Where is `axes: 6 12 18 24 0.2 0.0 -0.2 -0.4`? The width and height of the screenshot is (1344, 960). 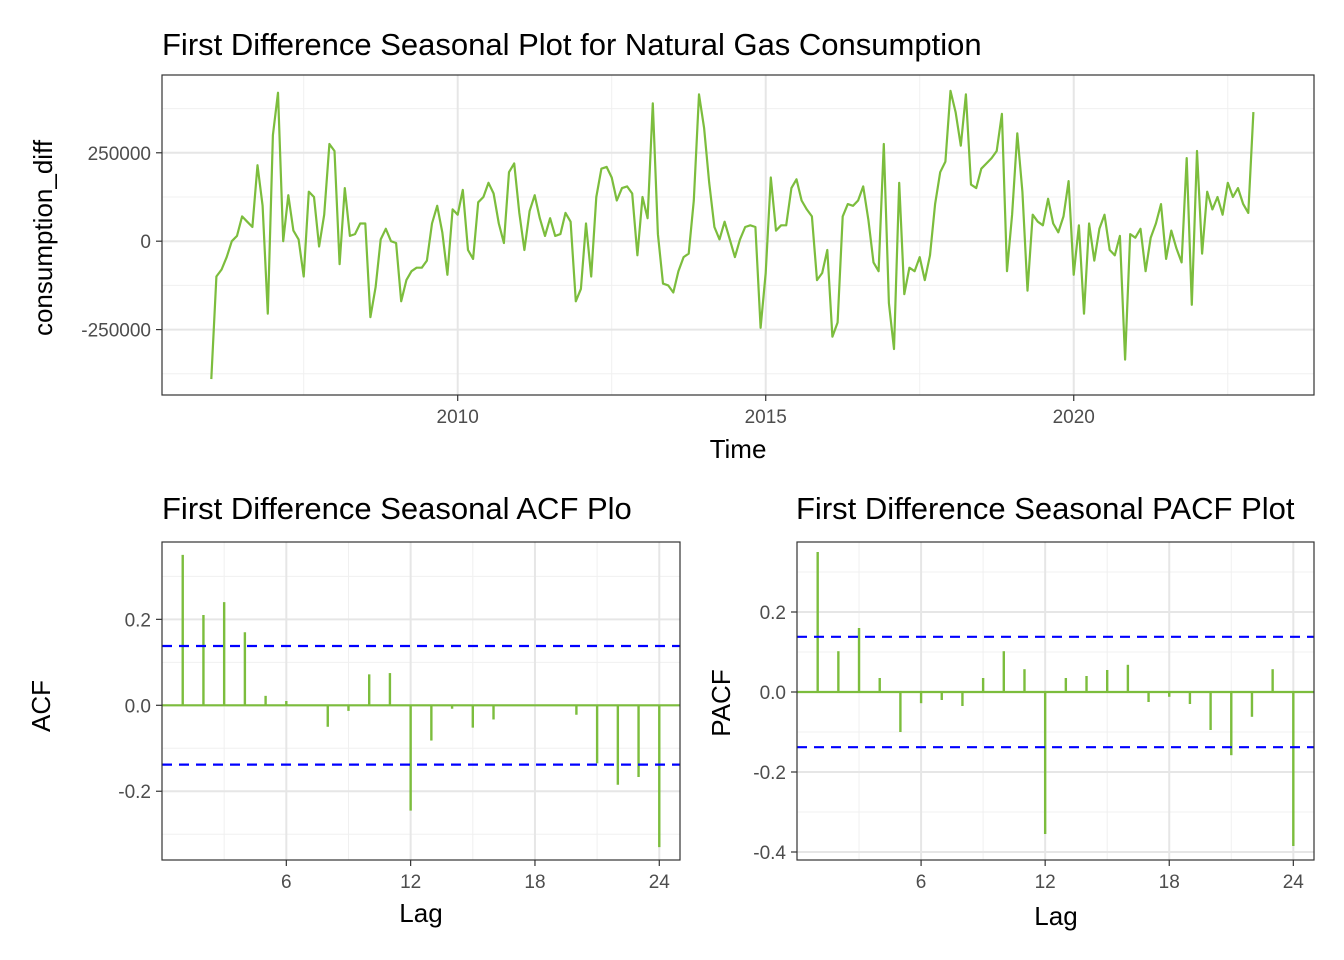 axes: 6 12 18 24 0.2 0.0 -0.2 -0.4 is located at coordinates (1028, 748).